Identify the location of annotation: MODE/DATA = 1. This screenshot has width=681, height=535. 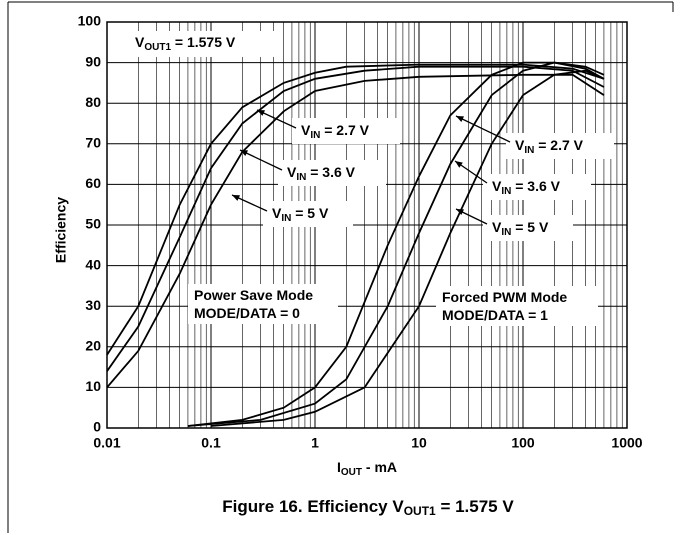
(495, 315).